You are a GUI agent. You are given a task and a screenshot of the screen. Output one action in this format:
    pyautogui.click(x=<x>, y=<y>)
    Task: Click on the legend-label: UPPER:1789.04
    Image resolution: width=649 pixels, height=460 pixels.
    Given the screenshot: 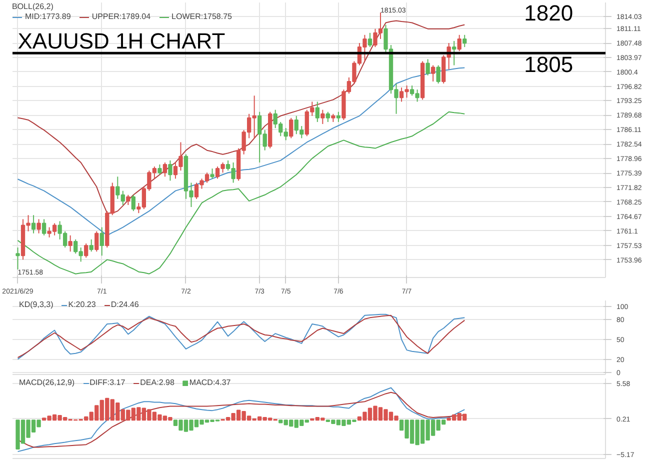 What is the action you would take?
    pyautogui.click(x=121, y=16)
    